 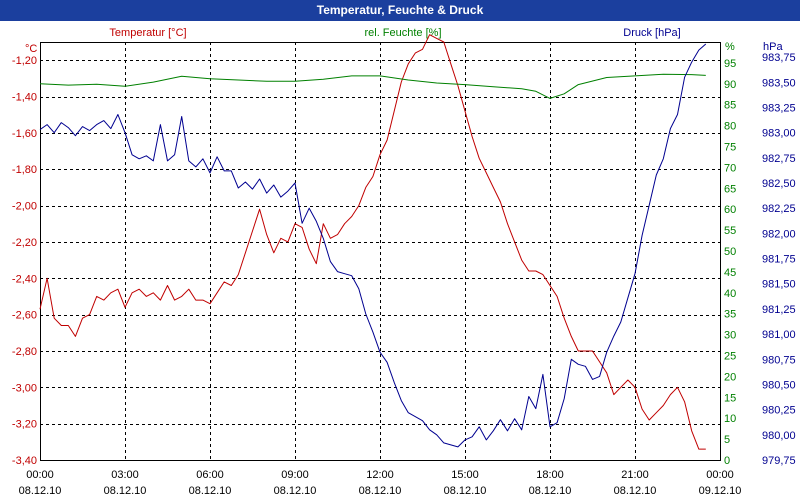 What do you see at coordinates (24, 207) in the screenshot?
I see `temperature-tick-label: -2,00` at bounding box center [24, 207].